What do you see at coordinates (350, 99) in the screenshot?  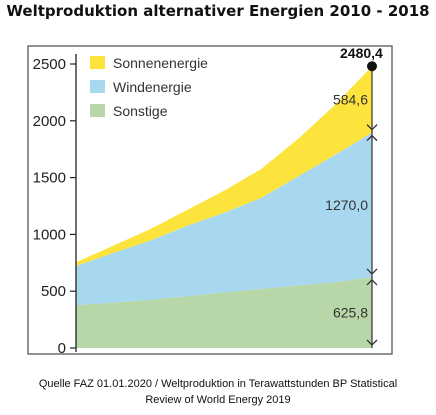 I see `value-label-sonnenenergie: 584,6` at bounding box center [350, 99].